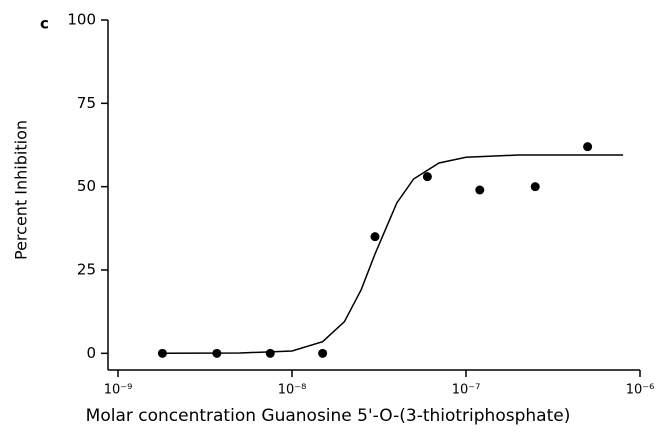  I want to click on x-tick-label: 10⁻⁸, so click(292, 390).